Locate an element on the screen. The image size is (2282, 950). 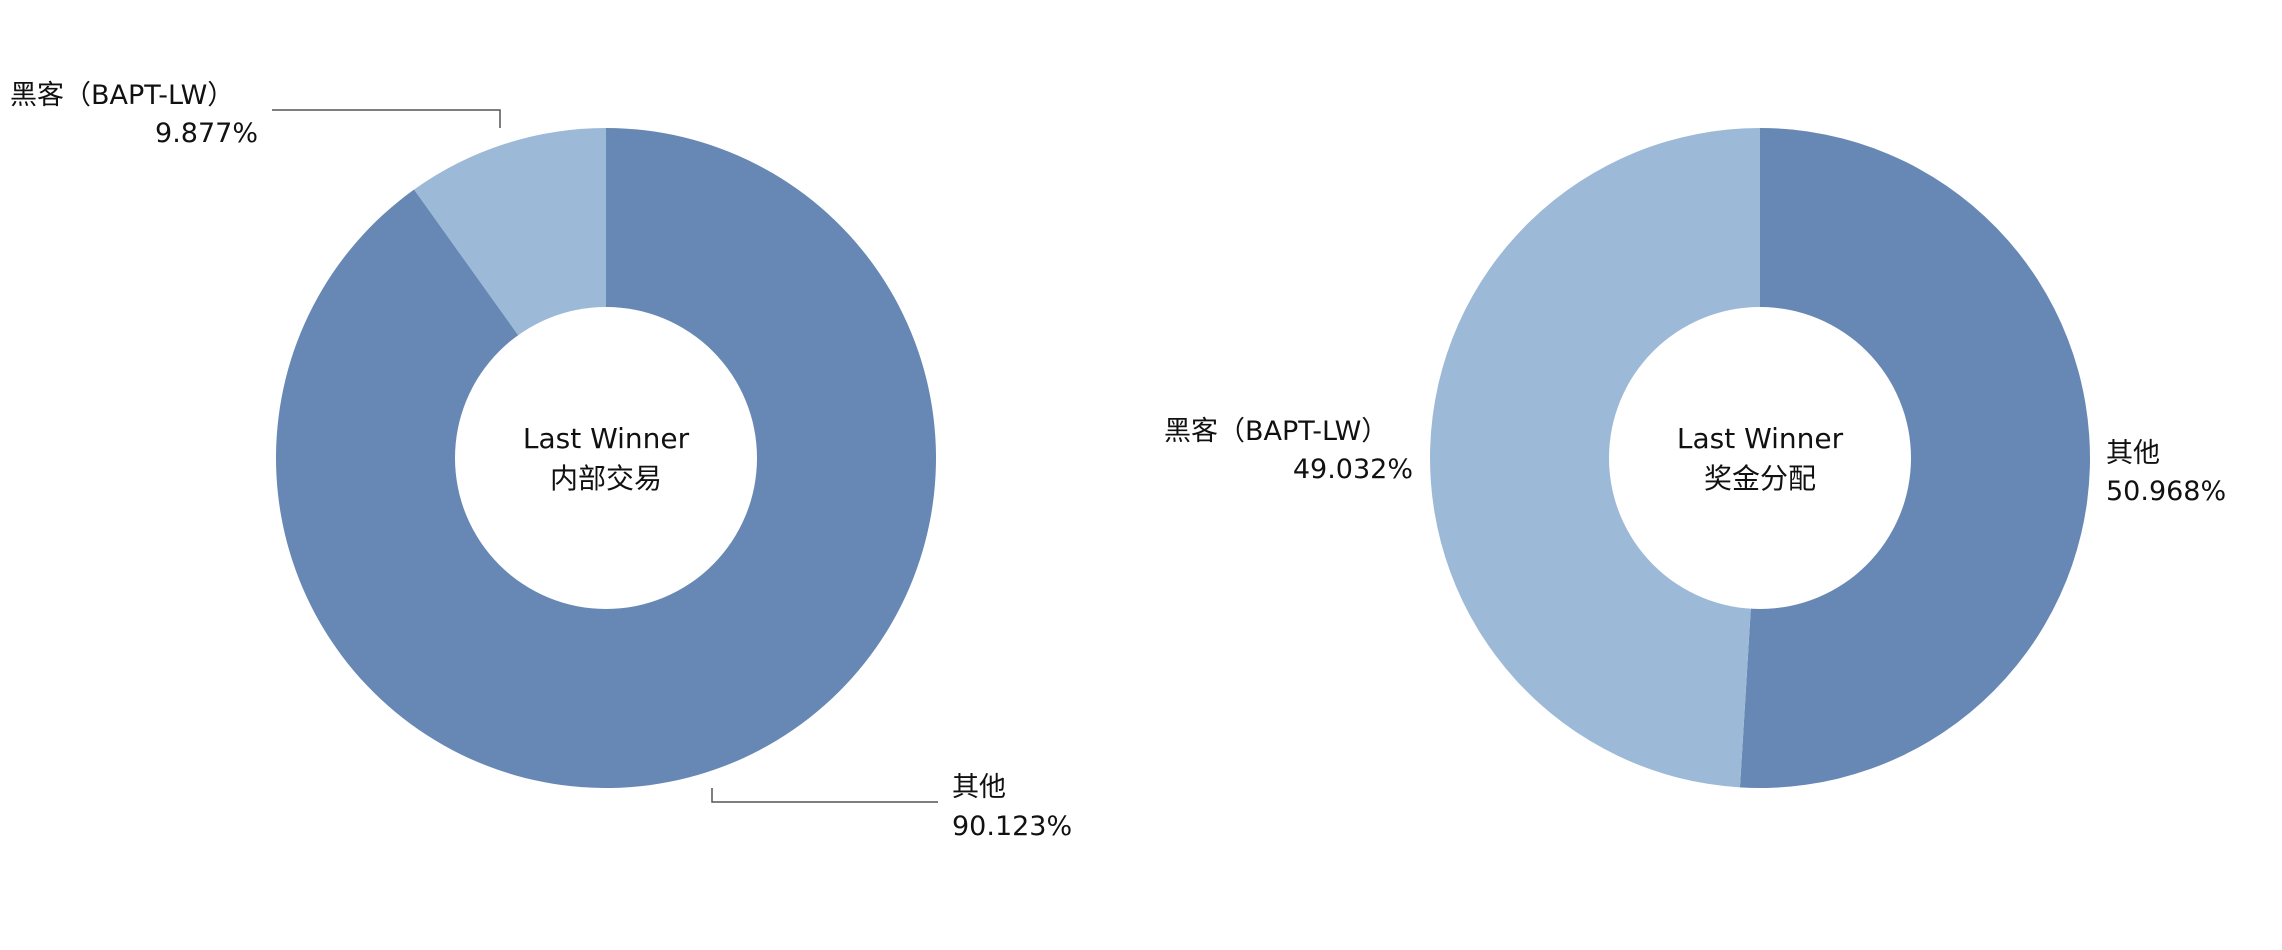
donut-1-center-line-2: 内部交易 is located at coordinates (606, 478).